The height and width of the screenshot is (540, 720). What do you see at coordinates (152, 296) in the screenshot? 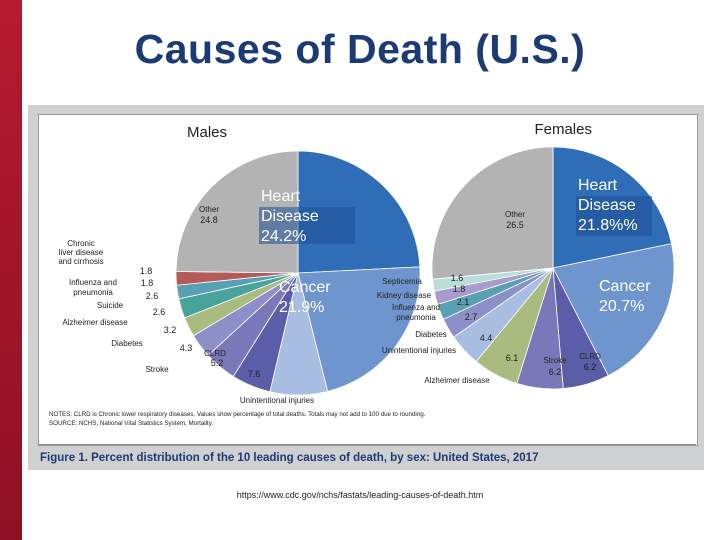
I see `male-value-suicide: 2.6` at bounding box center [152, 296].